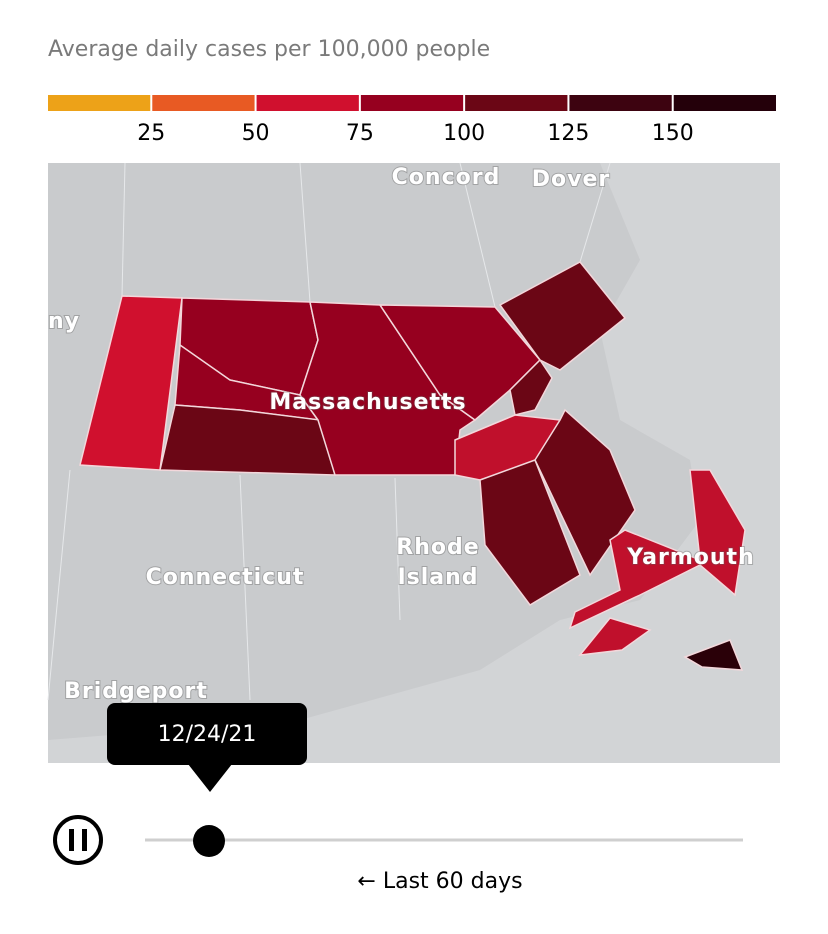 The width and height of the screenshot is (828, 934). I want to click on map-label: Bridgeport, so click(136, 691).